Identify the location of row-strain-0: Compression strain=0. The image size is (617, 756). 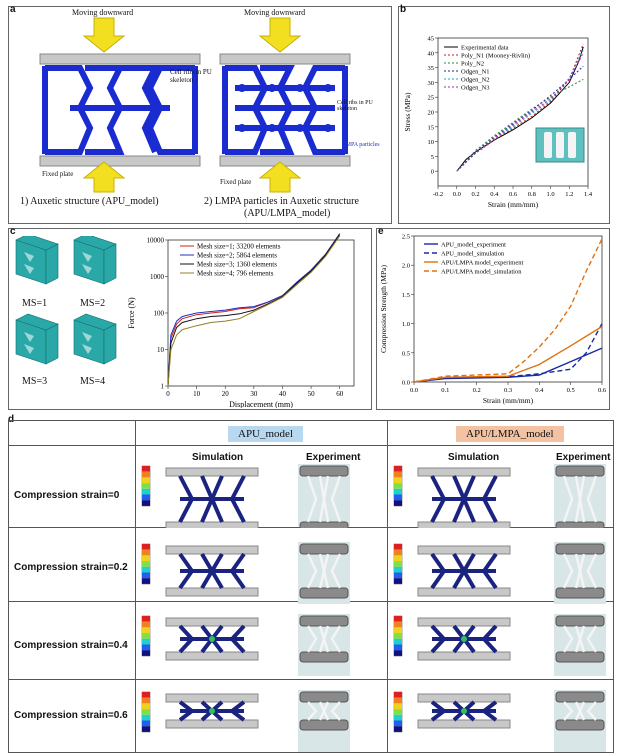
(67, 495).